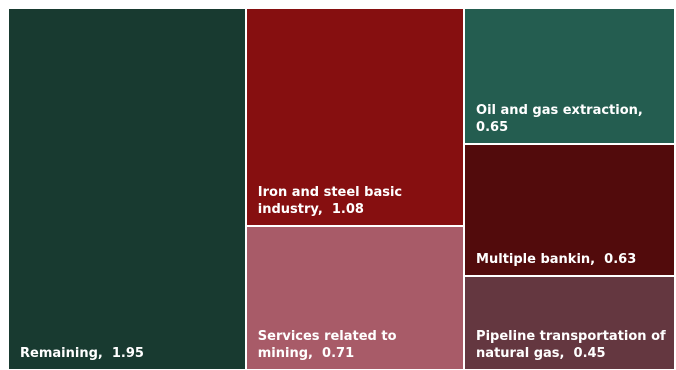 This screenshot has height=370, width=676. Describe the element at coordinates (569, 210) in the screenshot. I see `tile-multiple-bankin: Multiple bankin, 0.63` at that location.